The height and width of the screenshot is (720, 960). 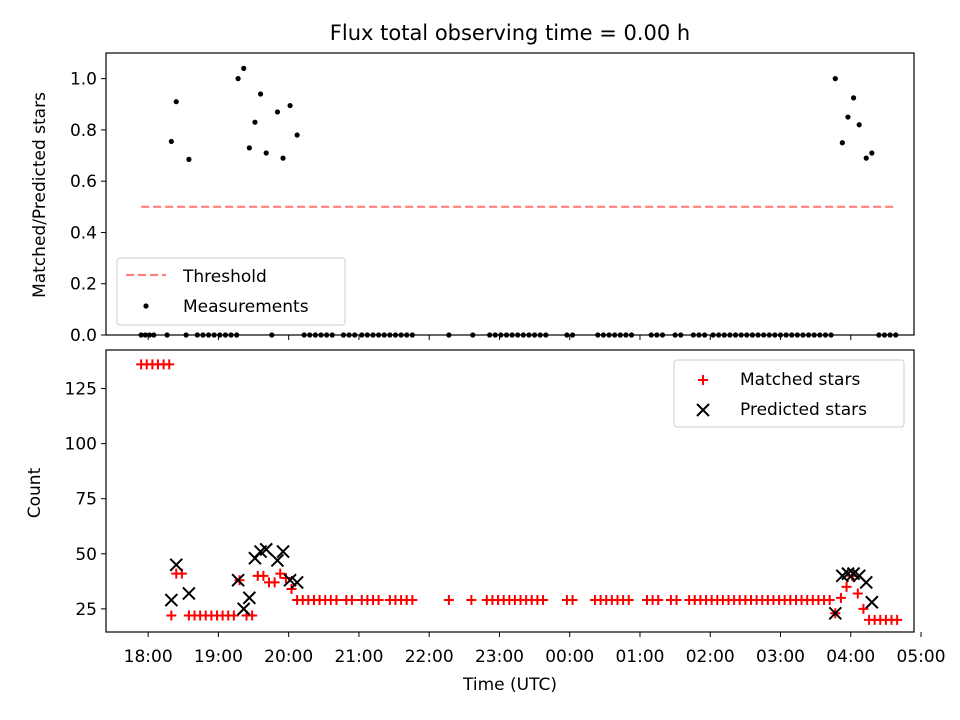 I want to click on top-y-tick-label: 0.4, so click(x=83, y=233).